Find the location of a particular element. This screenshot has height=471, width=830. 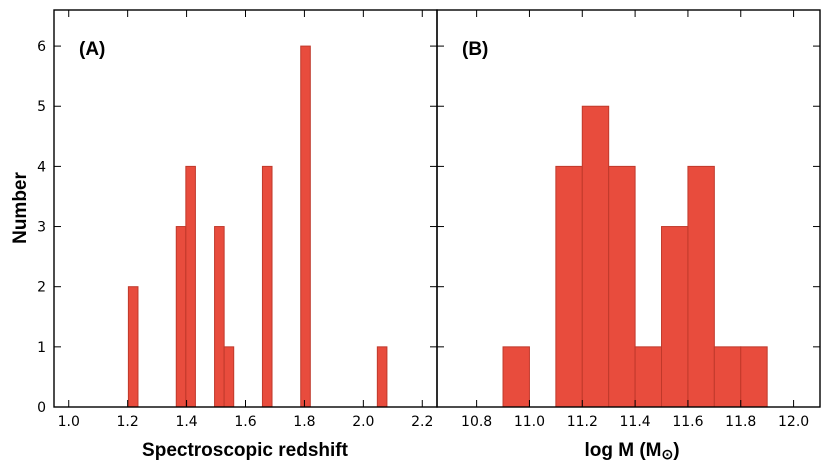

panel-b-xtick-label-5: 11.8 is located at coordinates (740, 422).